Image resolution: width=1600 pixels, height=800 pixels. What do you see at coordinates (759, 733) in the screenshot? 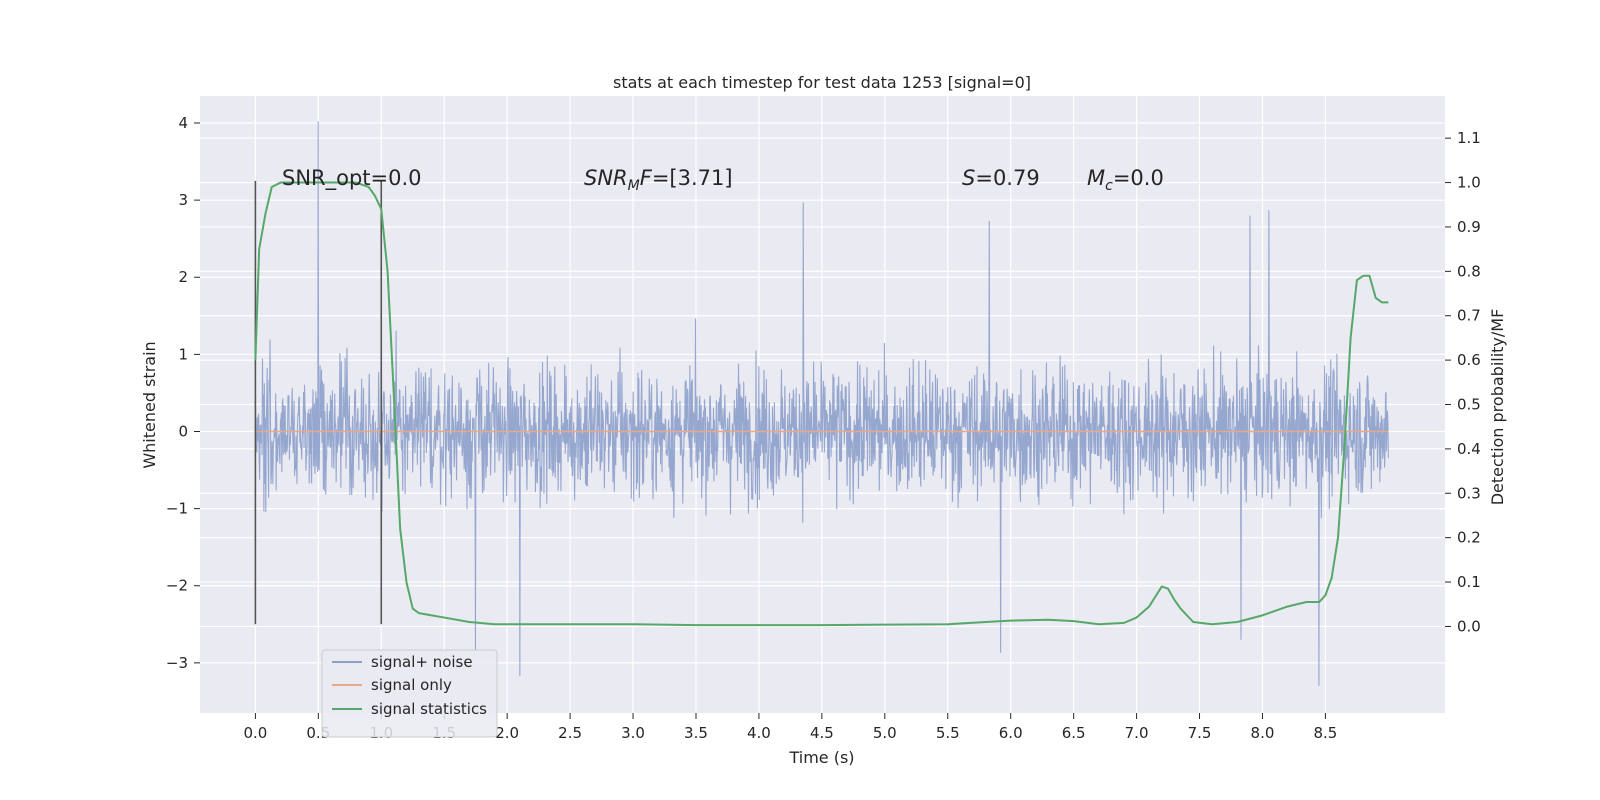
I see `x-tick-label: 4.0` at bounding box center [759, 733].